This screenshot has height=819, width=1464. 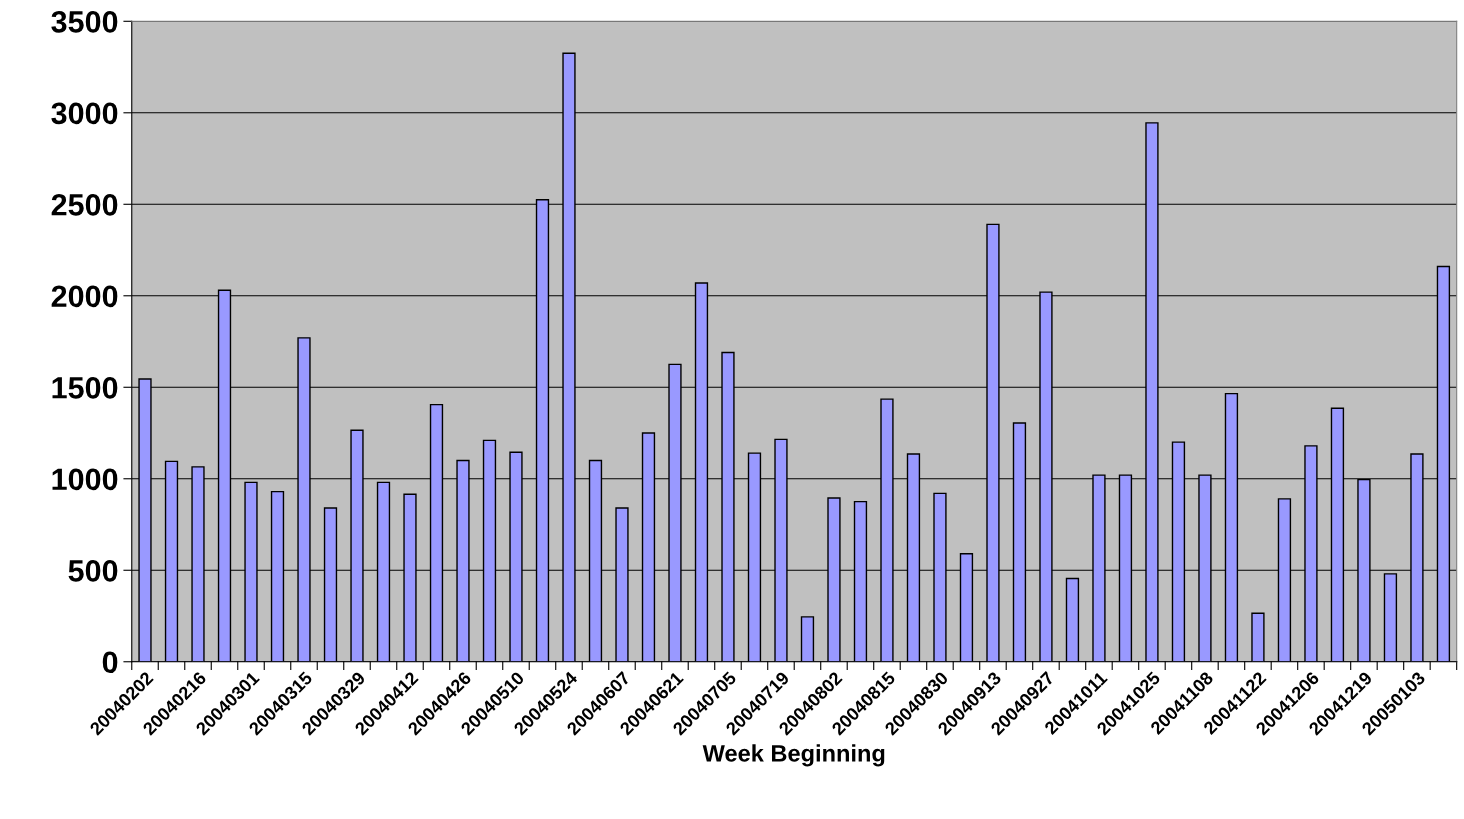 I want to click on y-tick-label: 500, so click(x=93, y=570).